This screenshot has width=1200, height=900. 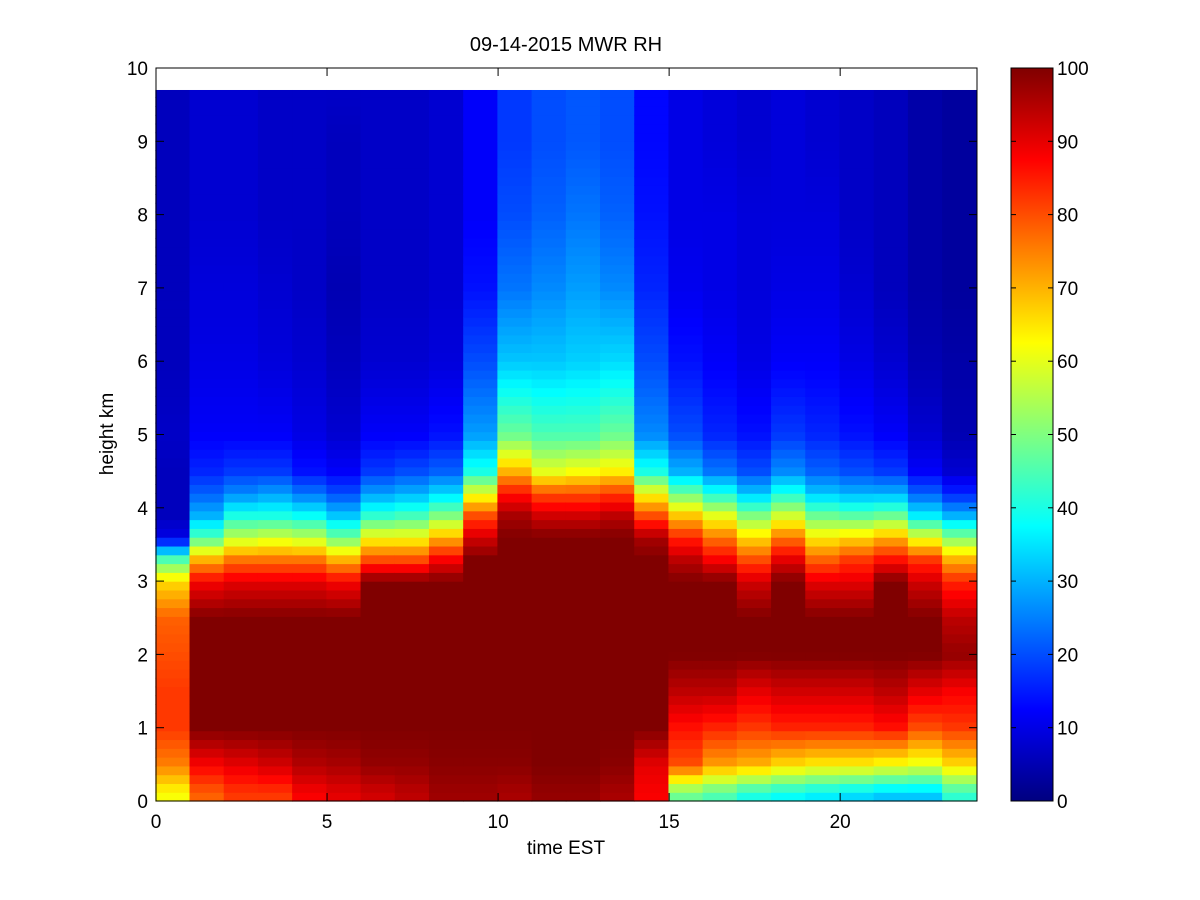 I want to click on colorbar-tick-label: 40, so click(x=1067, y=509).